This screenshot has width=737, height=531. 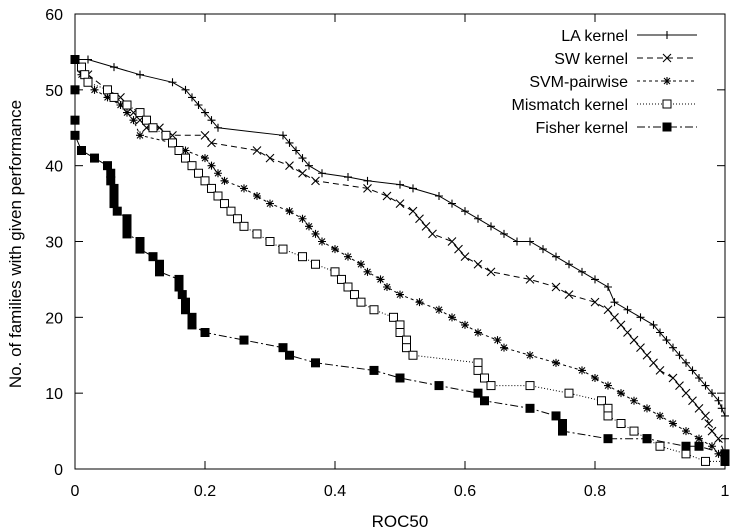 What do you see at coordinates (335, 491) in the screenshot?
I see `x-tick-label: 0.4` at bounding box center [335, 491].